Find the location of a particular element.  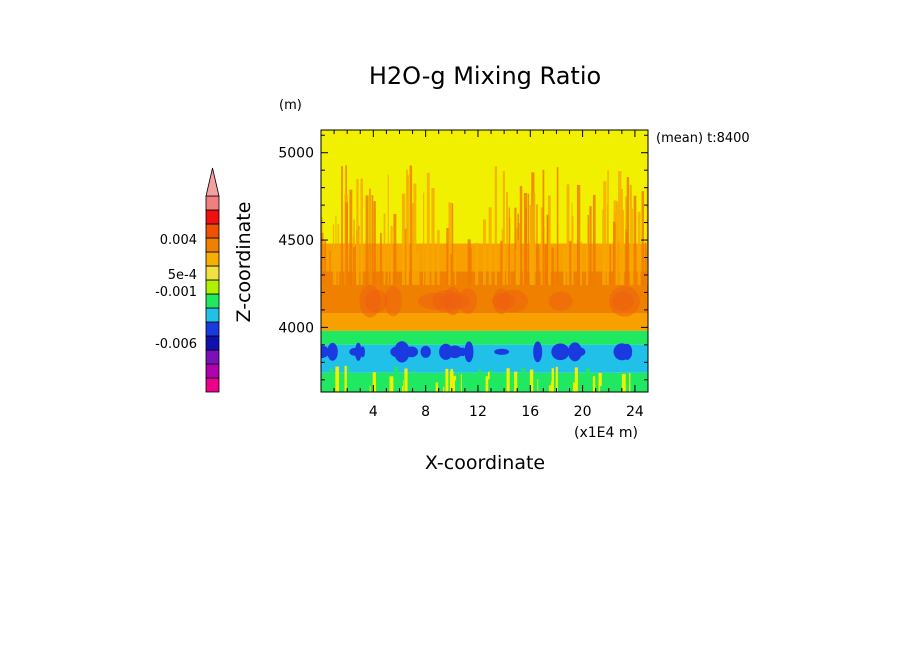

x-tick-label: 8 is located at coordinates (425, 412).